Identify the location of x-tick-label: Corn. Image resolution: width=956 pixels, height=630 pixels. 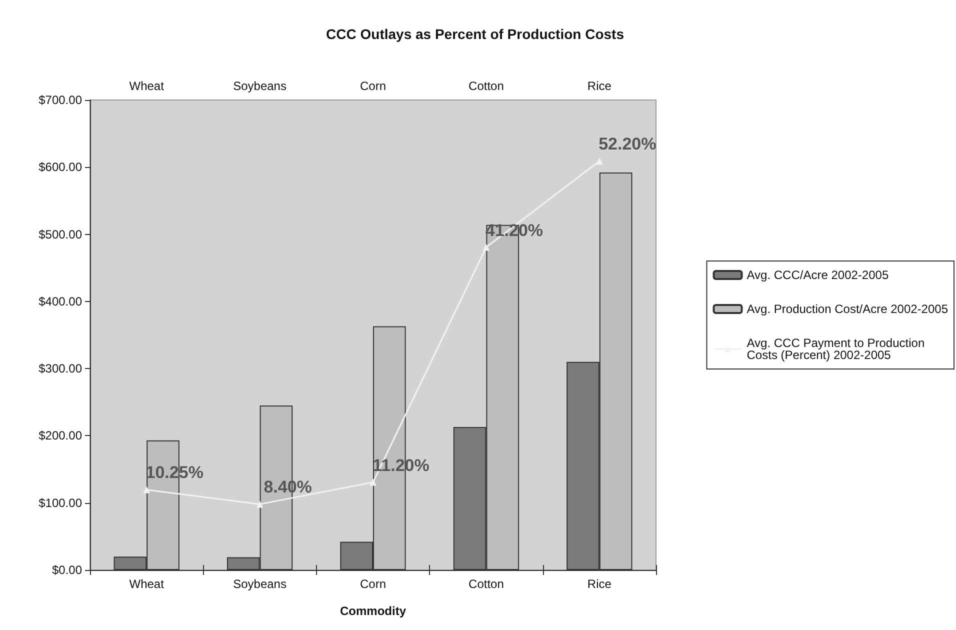
(373, 584).